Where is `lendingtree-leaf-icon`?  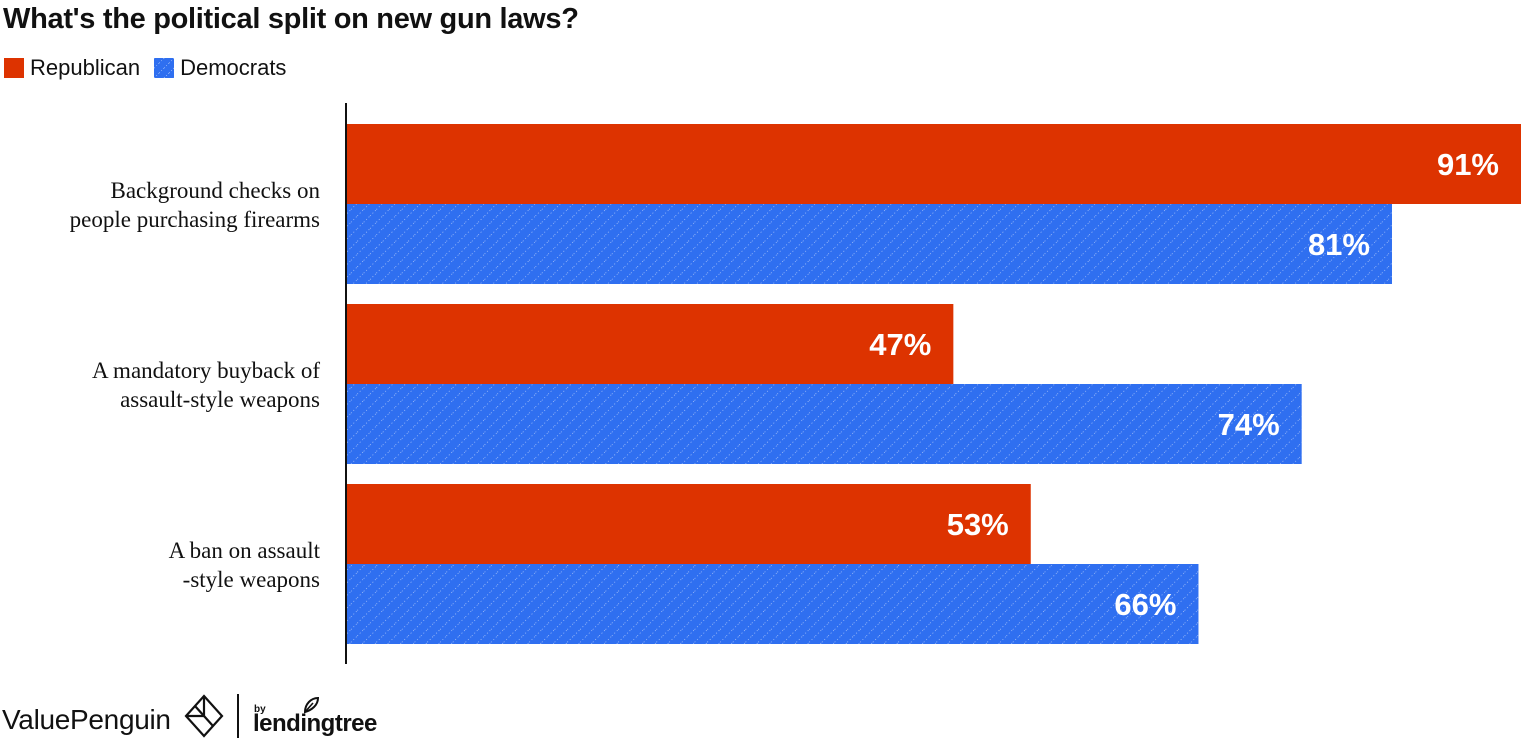
lendingtree-leaf-icon is located at coordinates (311, 705).